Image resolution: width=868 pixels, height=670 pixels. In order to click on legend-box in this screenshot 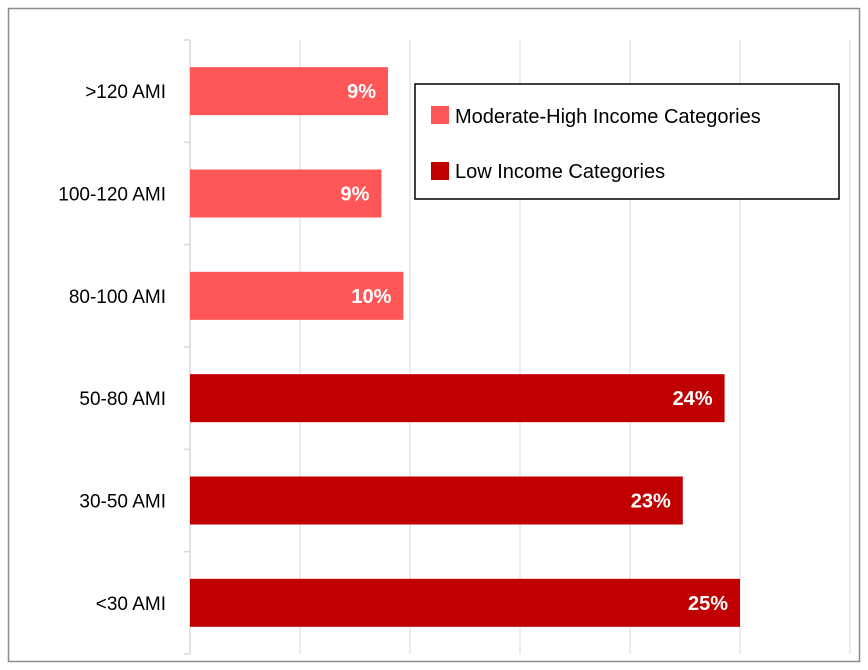, I will do `click(627, 141)`.